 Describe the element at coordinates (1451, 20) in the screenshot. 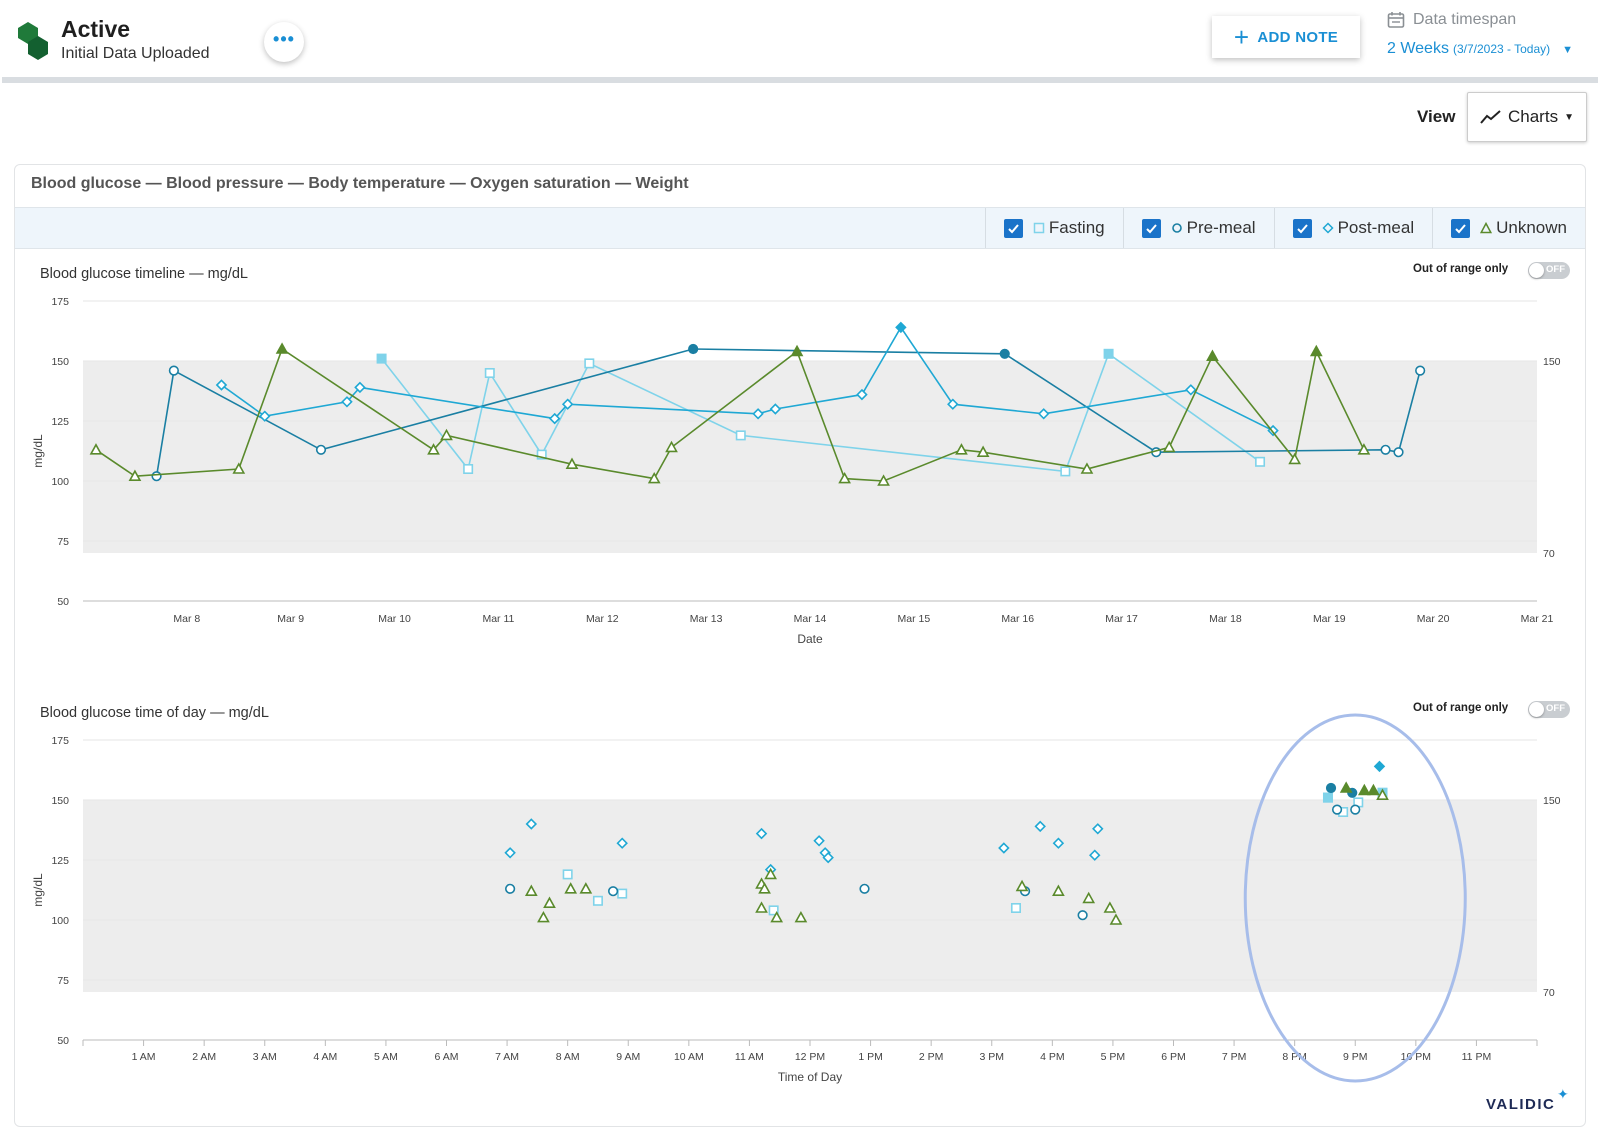

I see `data-timespan-label: Data timespan` at that location.